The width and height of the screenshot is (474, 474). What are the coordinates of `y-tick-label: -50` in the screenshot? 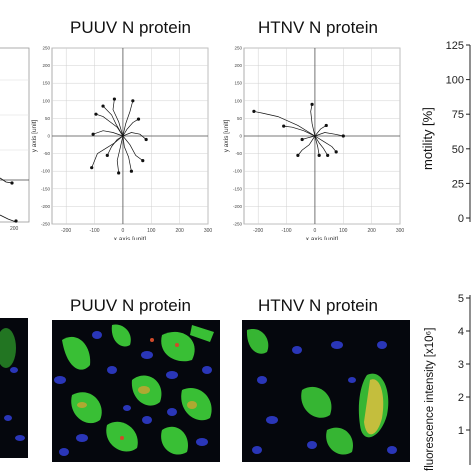 It's located at (46, 153).